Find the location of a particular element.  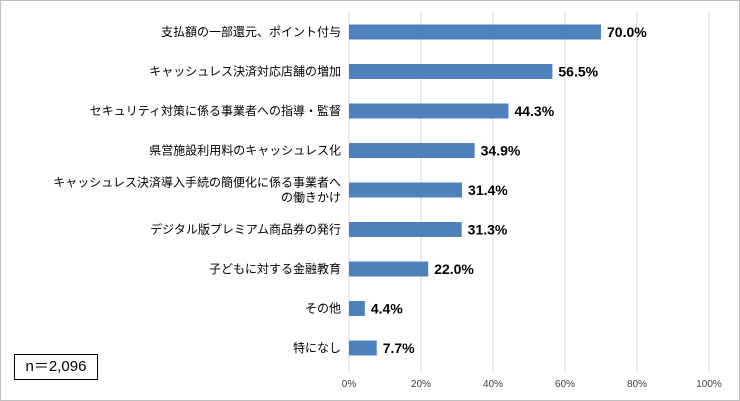

data-label: 34.9% is located at coordinates (501, 151).